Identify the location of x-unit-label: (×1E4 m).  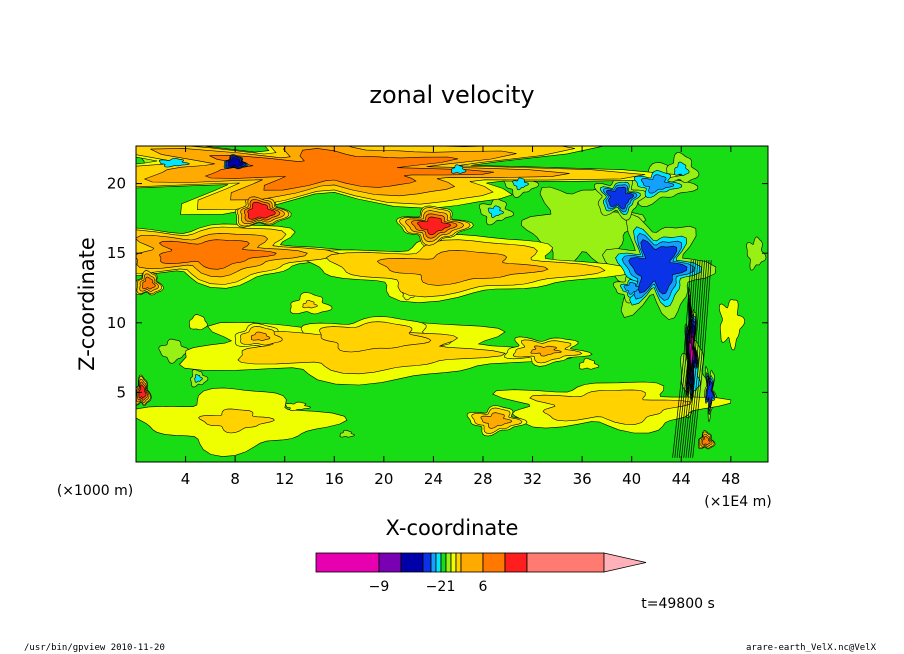
(737, 502).